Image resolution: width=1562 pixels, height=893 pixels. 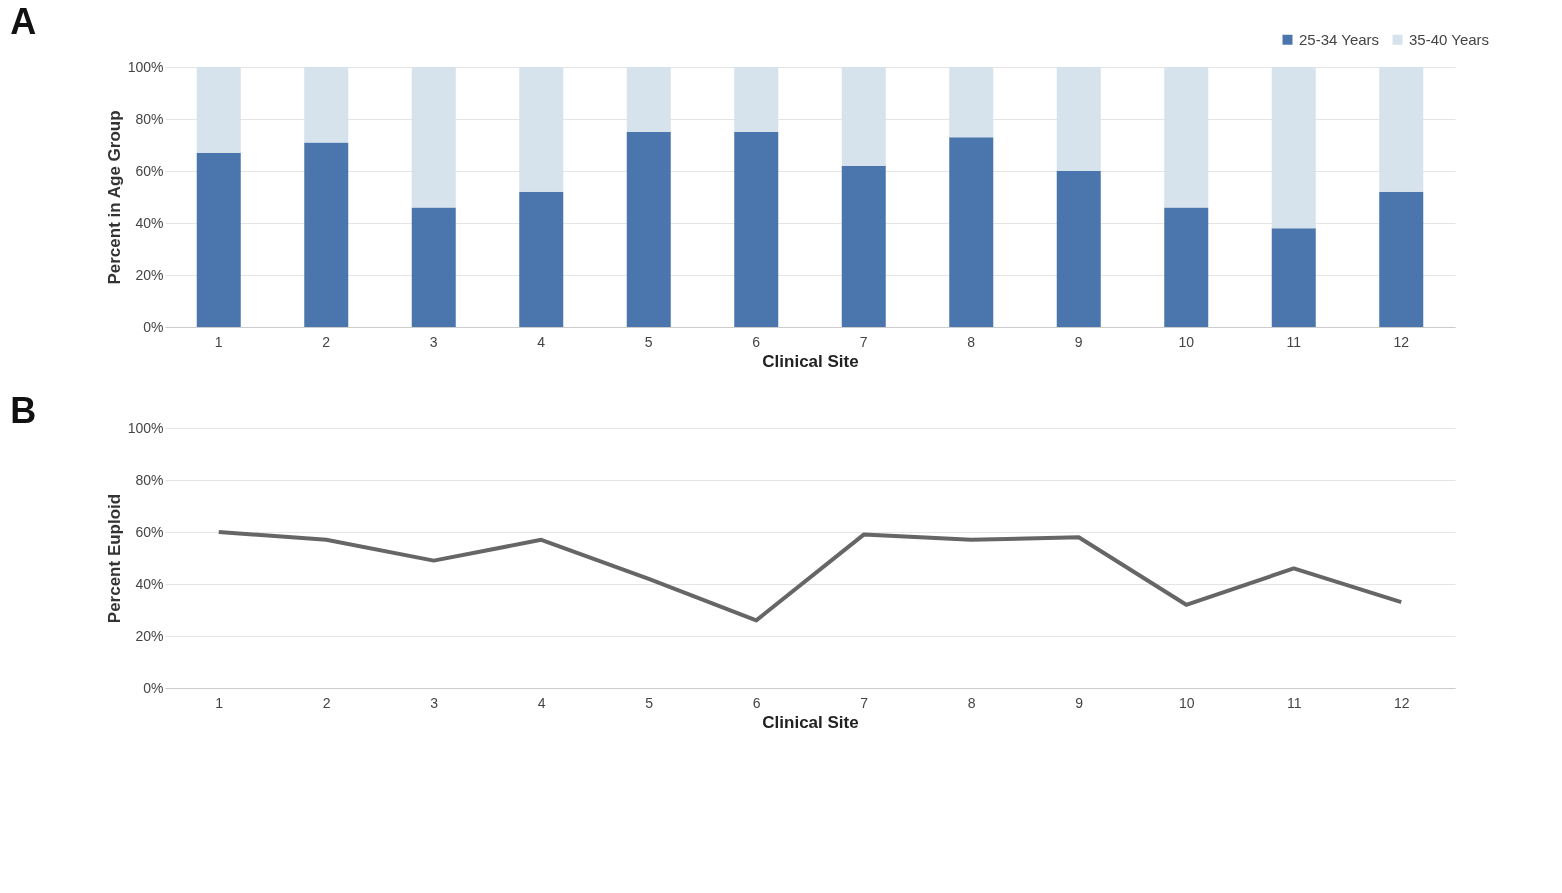 What do you see at coordinates (1339, 39) in the screenshot?
I see `legend-label: 25-34 Years` at bounding box center [1339, 39].